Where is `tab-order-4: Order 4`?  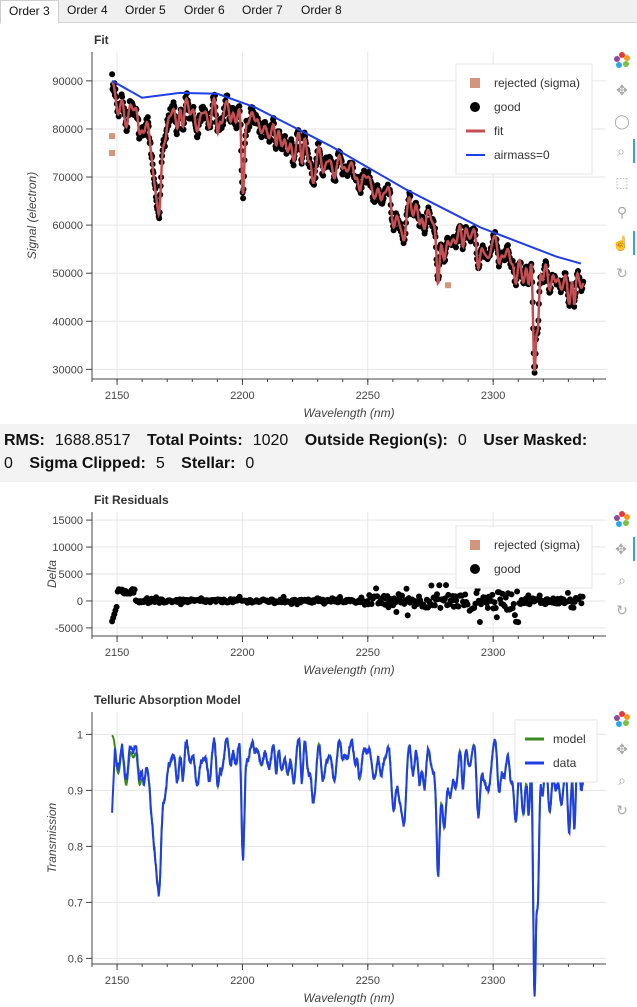 tab-order-4: Order 4 is located at coordinates (87, 10).